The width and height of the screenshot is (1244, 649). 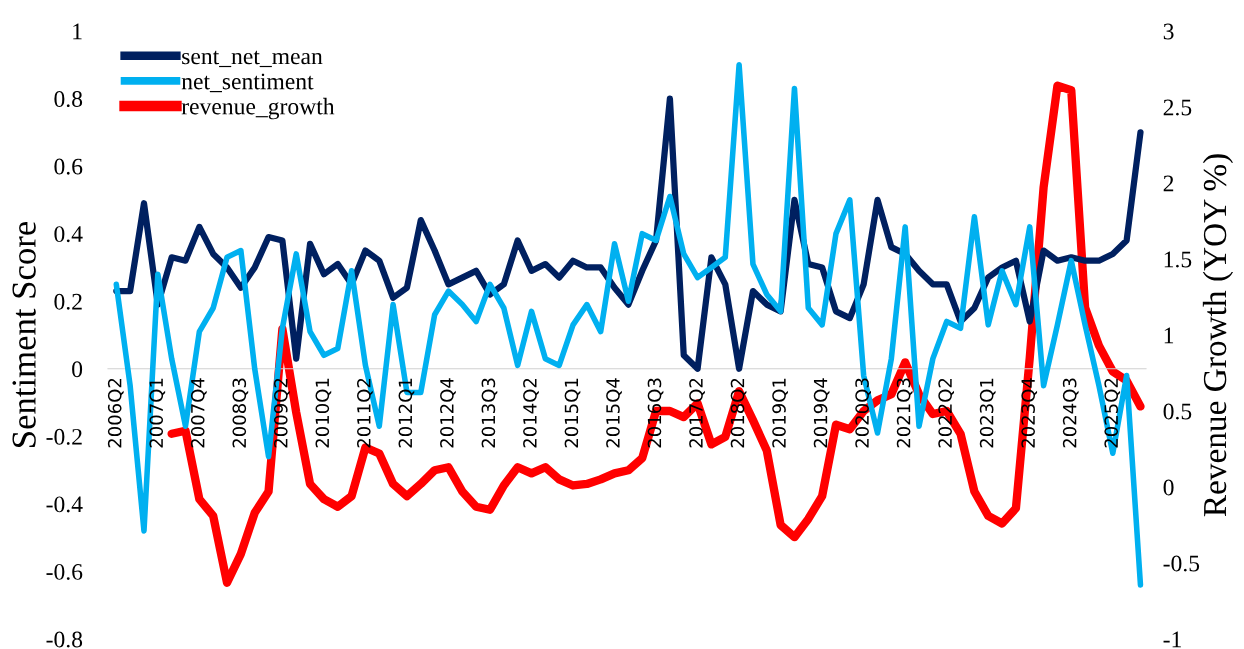 I want to click on x-tick-label: 2008Q3, so click(x=240, y=413).